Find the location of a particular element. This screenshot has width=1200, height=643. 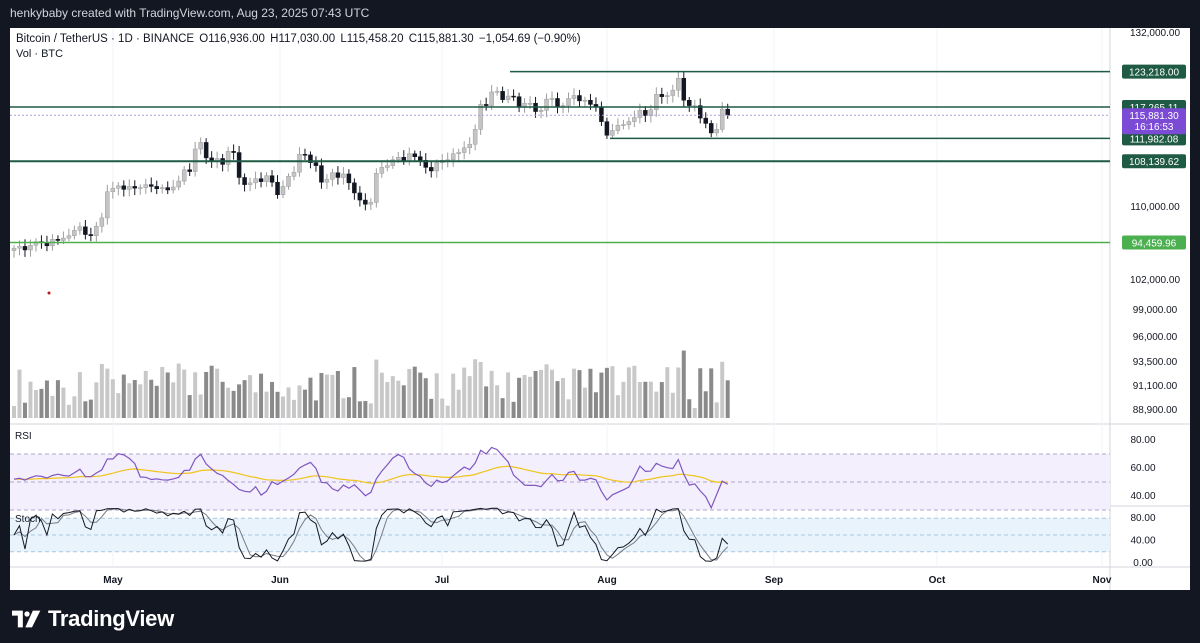

stoch-axis-tick: 0.00 is located at coordinates (1143, 563).